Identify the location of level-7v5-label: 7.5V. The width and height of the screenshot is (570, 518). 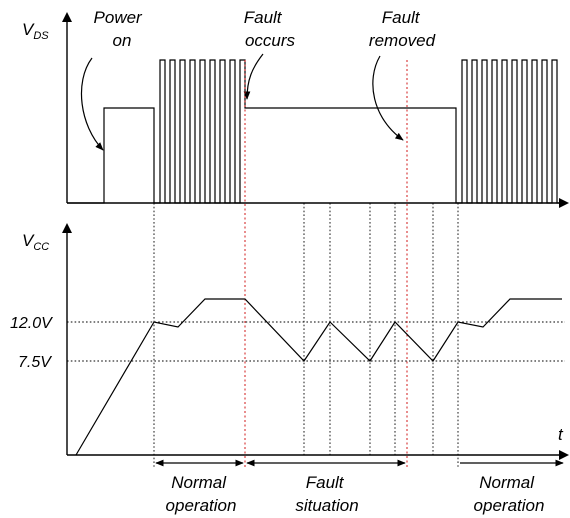
(35, 362).